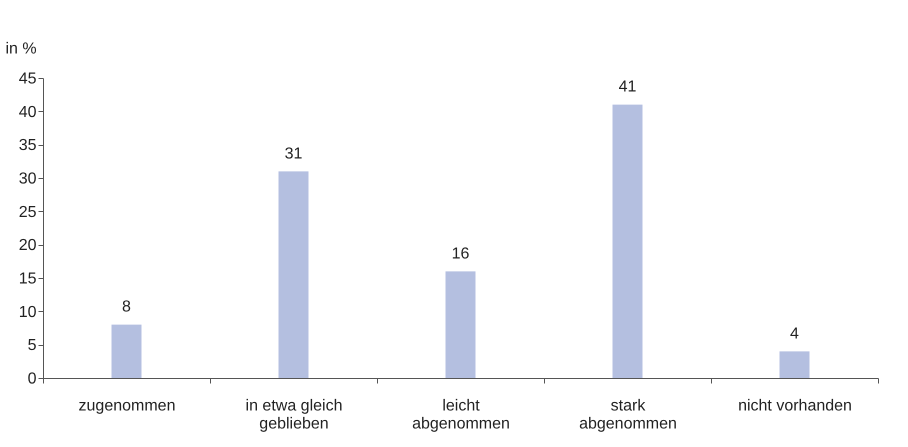  I want to click on y-tick-label: 10, so click(27, 312).